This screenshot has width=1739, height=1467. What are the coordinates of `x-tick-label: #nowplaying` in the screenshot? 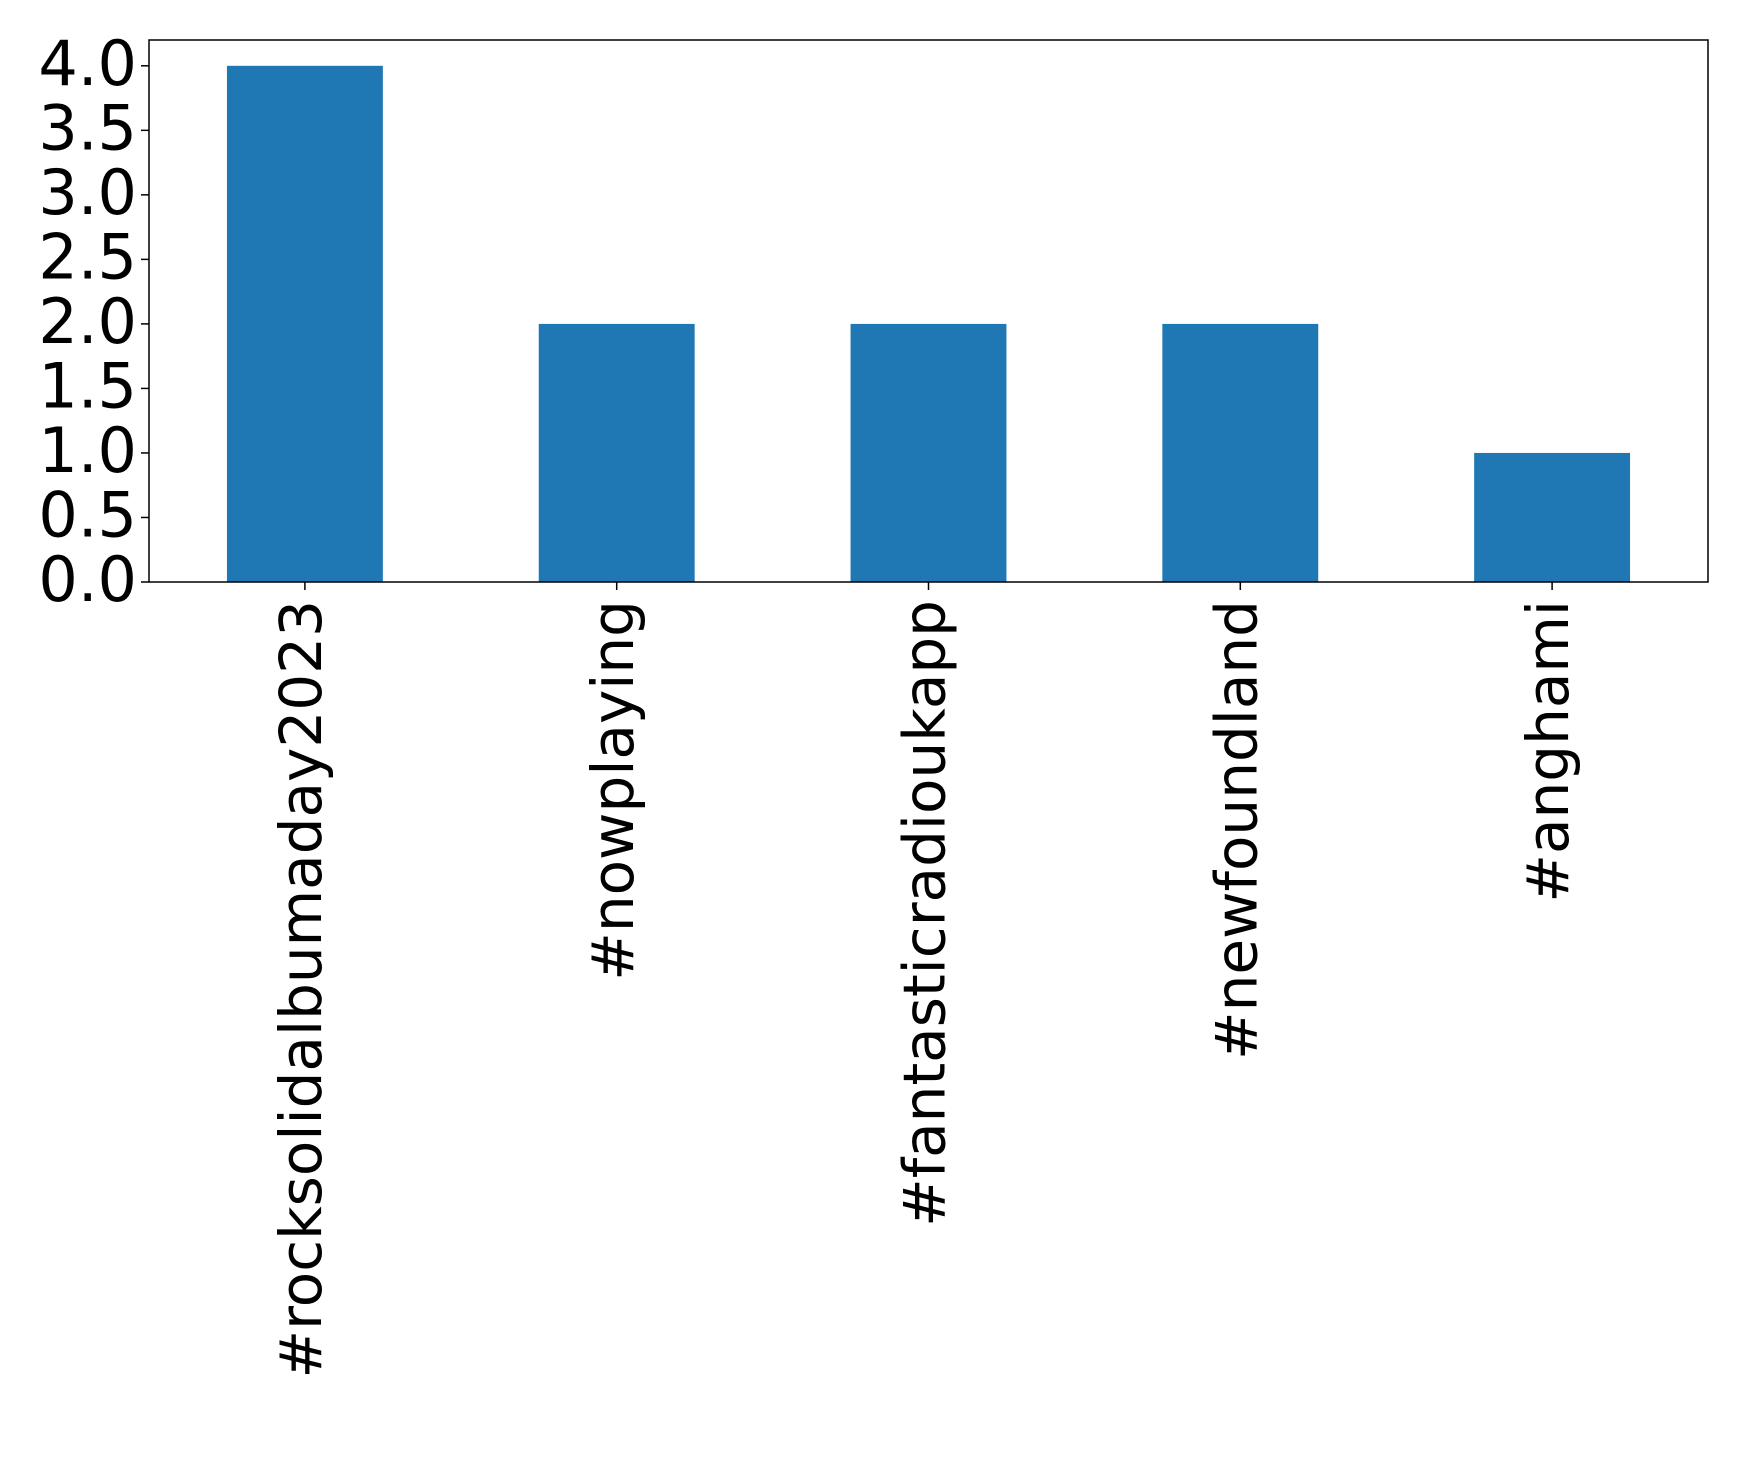 It's located at (613, 790).